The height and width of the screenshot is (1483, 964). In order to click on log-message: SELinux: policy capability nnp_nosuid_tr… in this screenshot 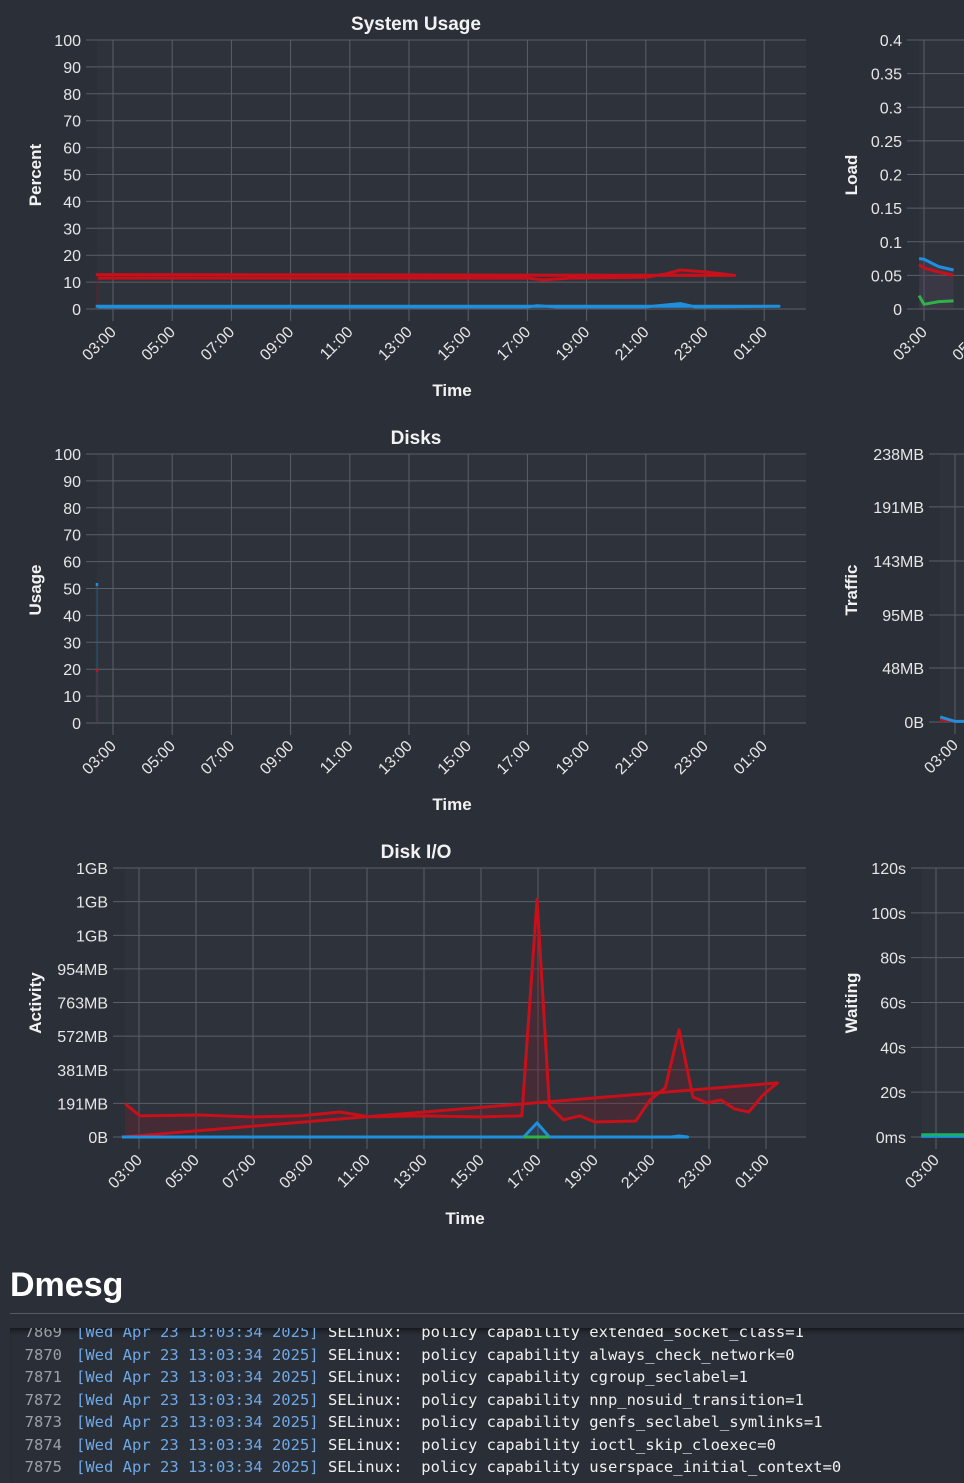, I will do `click(565, 1399)`.